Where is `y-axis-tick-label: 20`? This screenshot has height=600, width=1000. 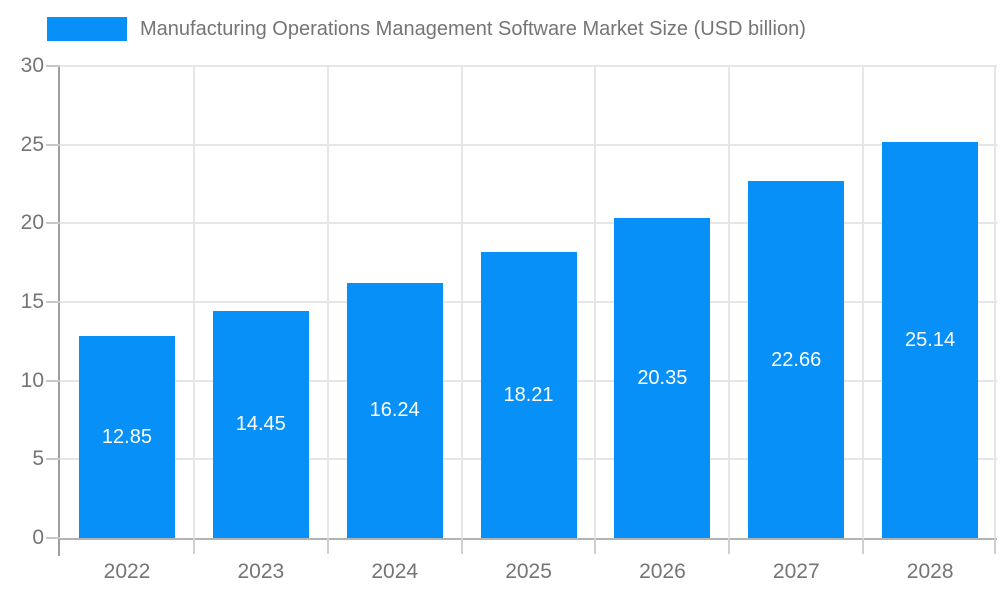 y-axis-tick-label: 20 is located at coordinates (32, 223).